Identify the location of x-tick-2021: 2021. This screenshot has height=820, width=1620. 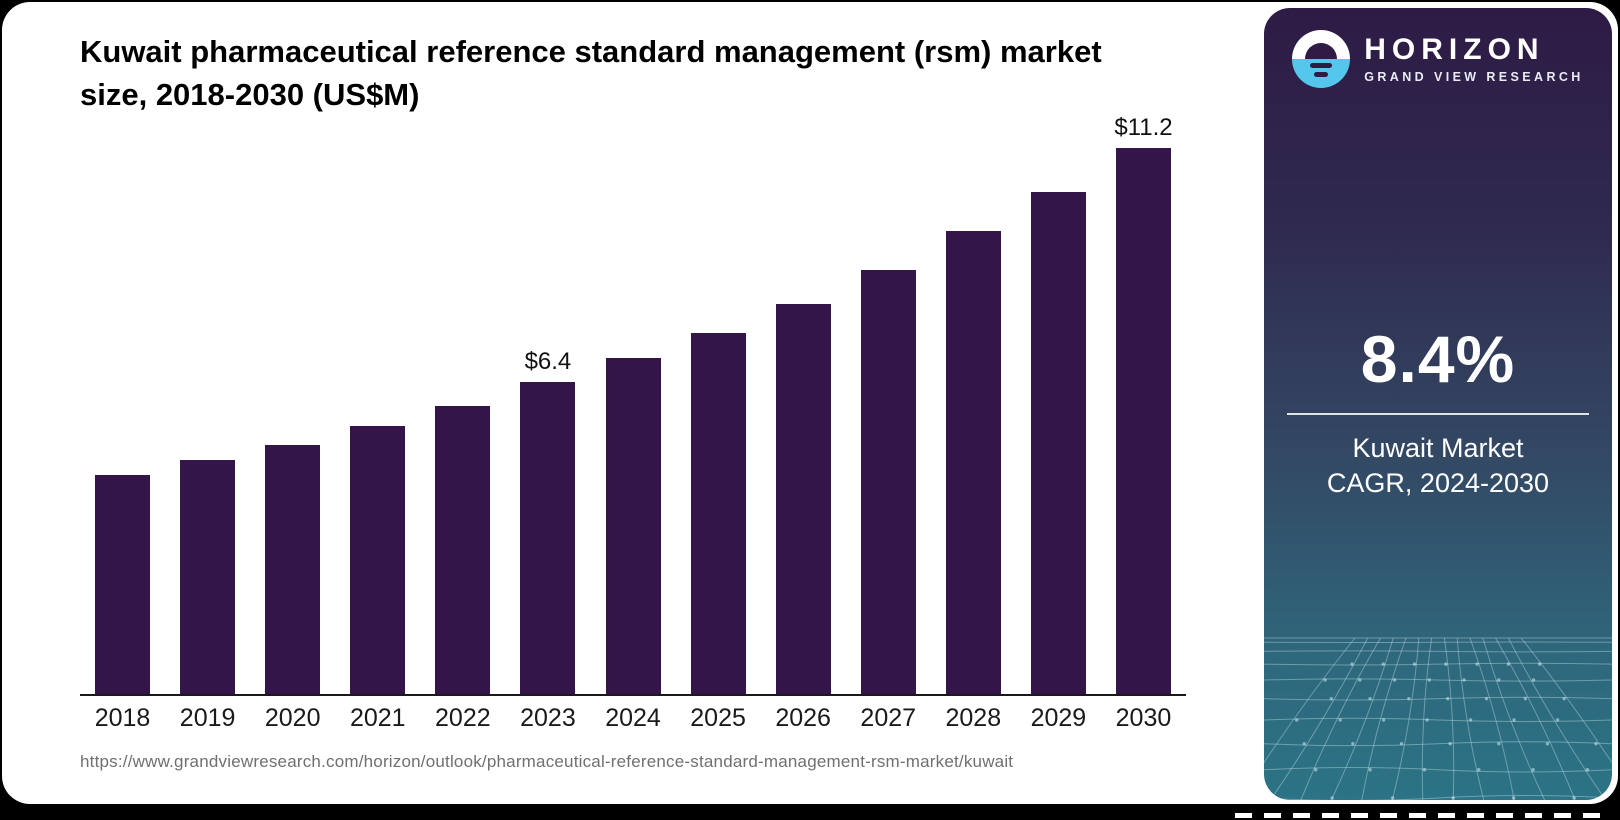
(377, 718).